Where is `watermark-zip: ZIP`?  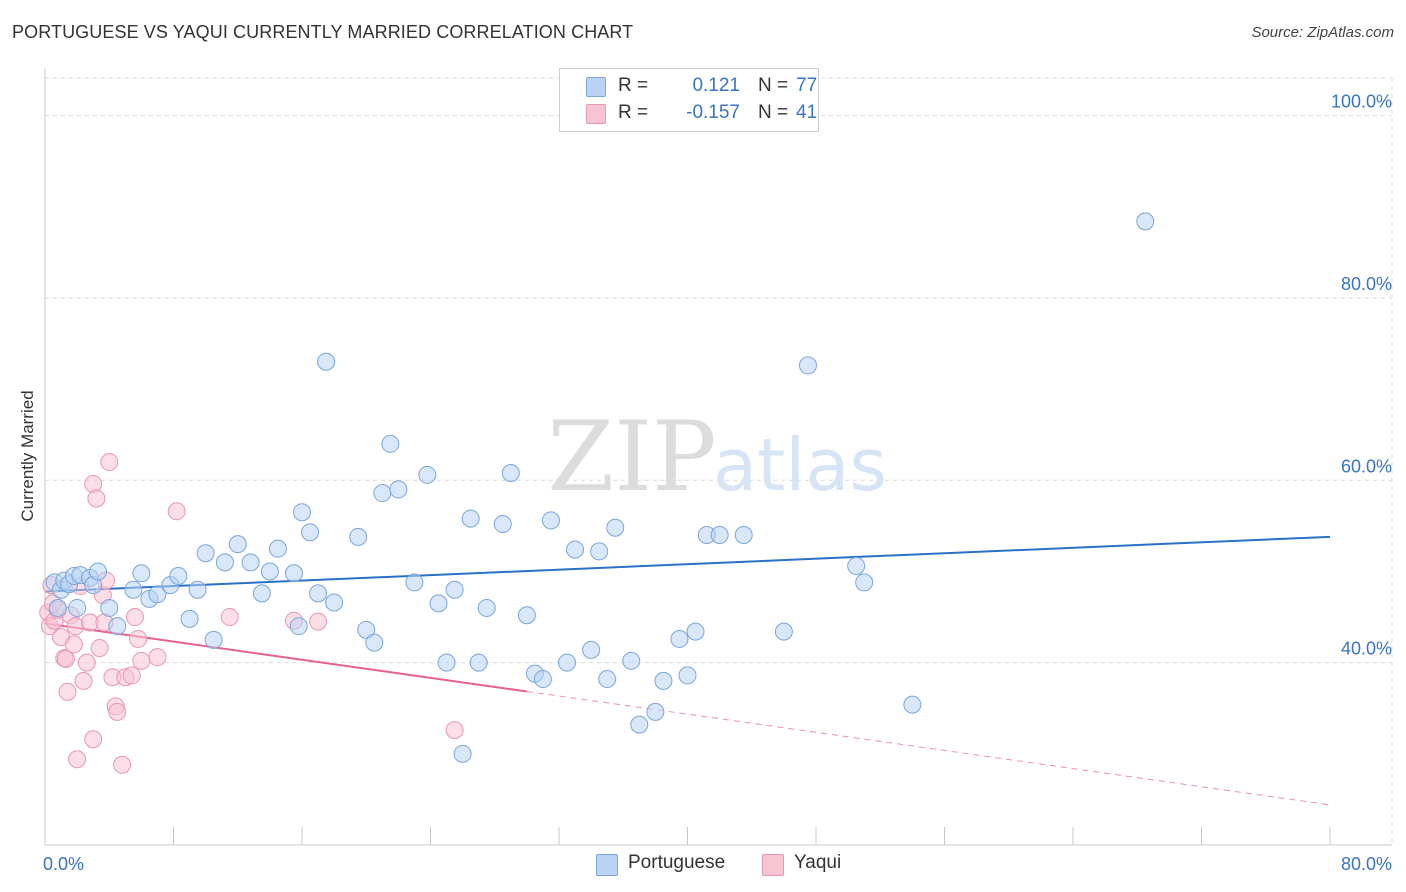 watermark-zip: ZIP is located at coordinates (631, 457).